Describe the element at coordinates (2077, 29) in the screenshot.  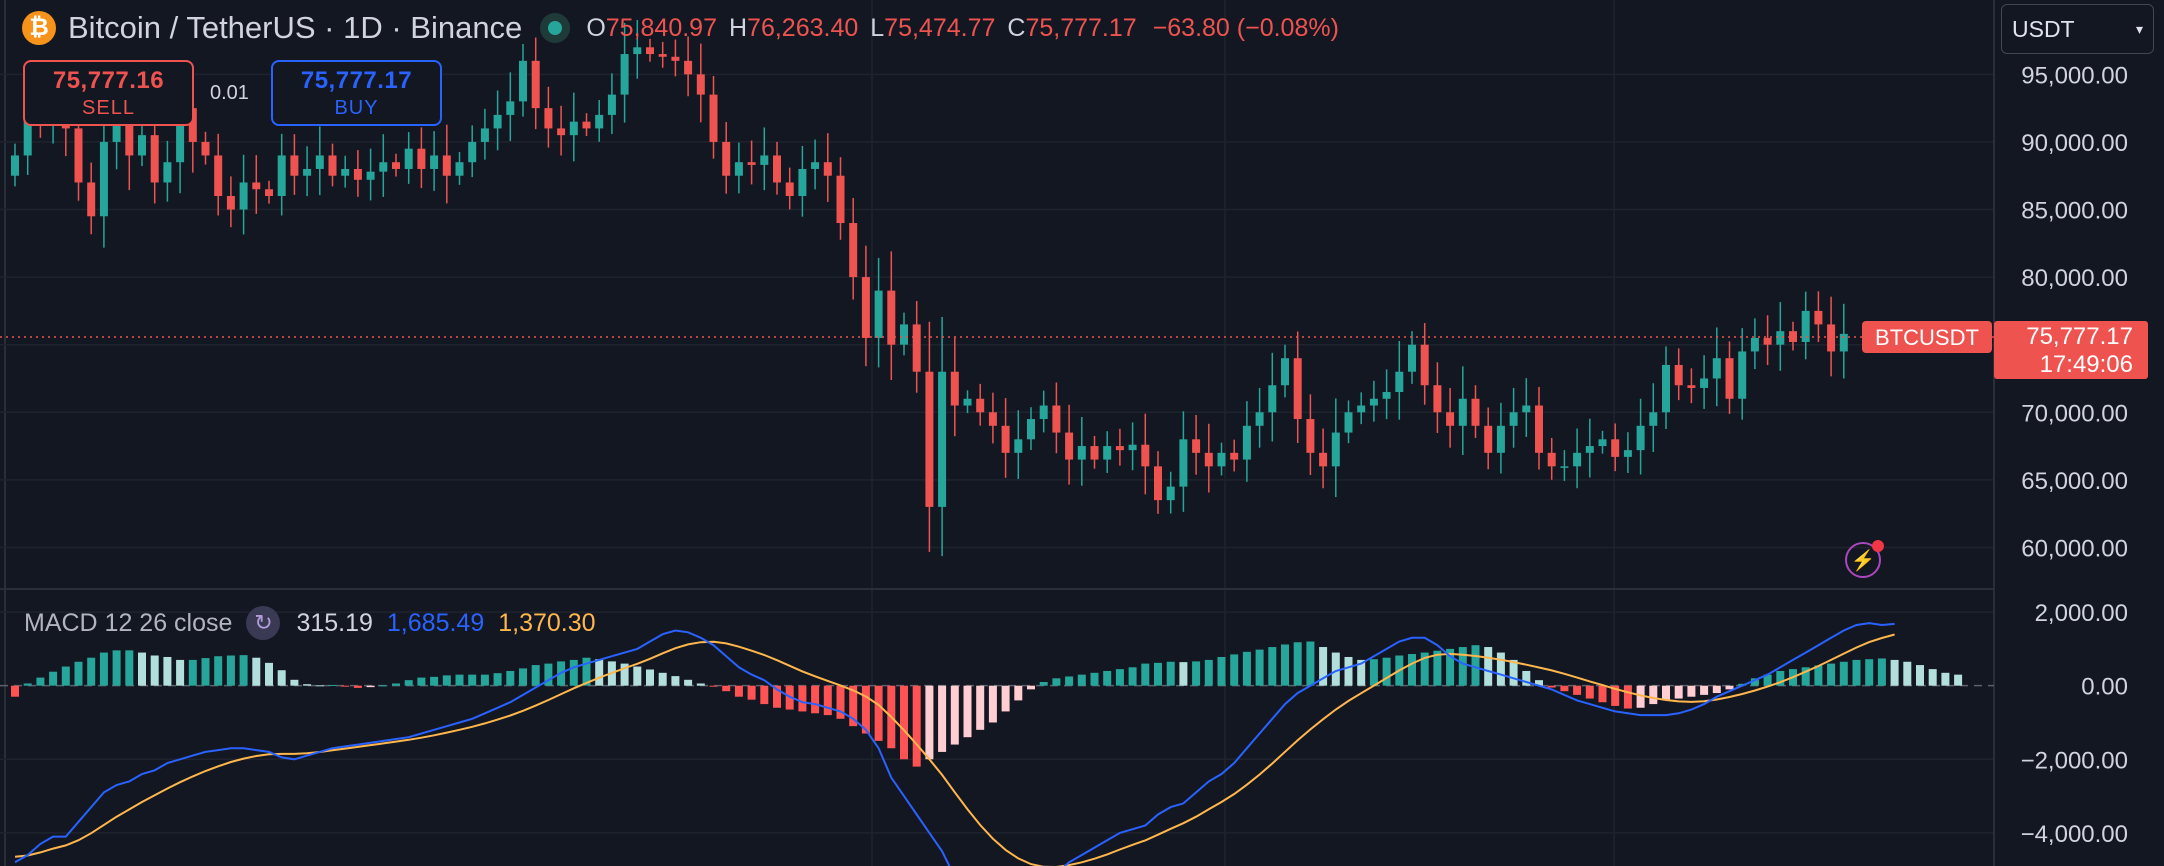
I see `currency-select: USDT ▾` at that location.